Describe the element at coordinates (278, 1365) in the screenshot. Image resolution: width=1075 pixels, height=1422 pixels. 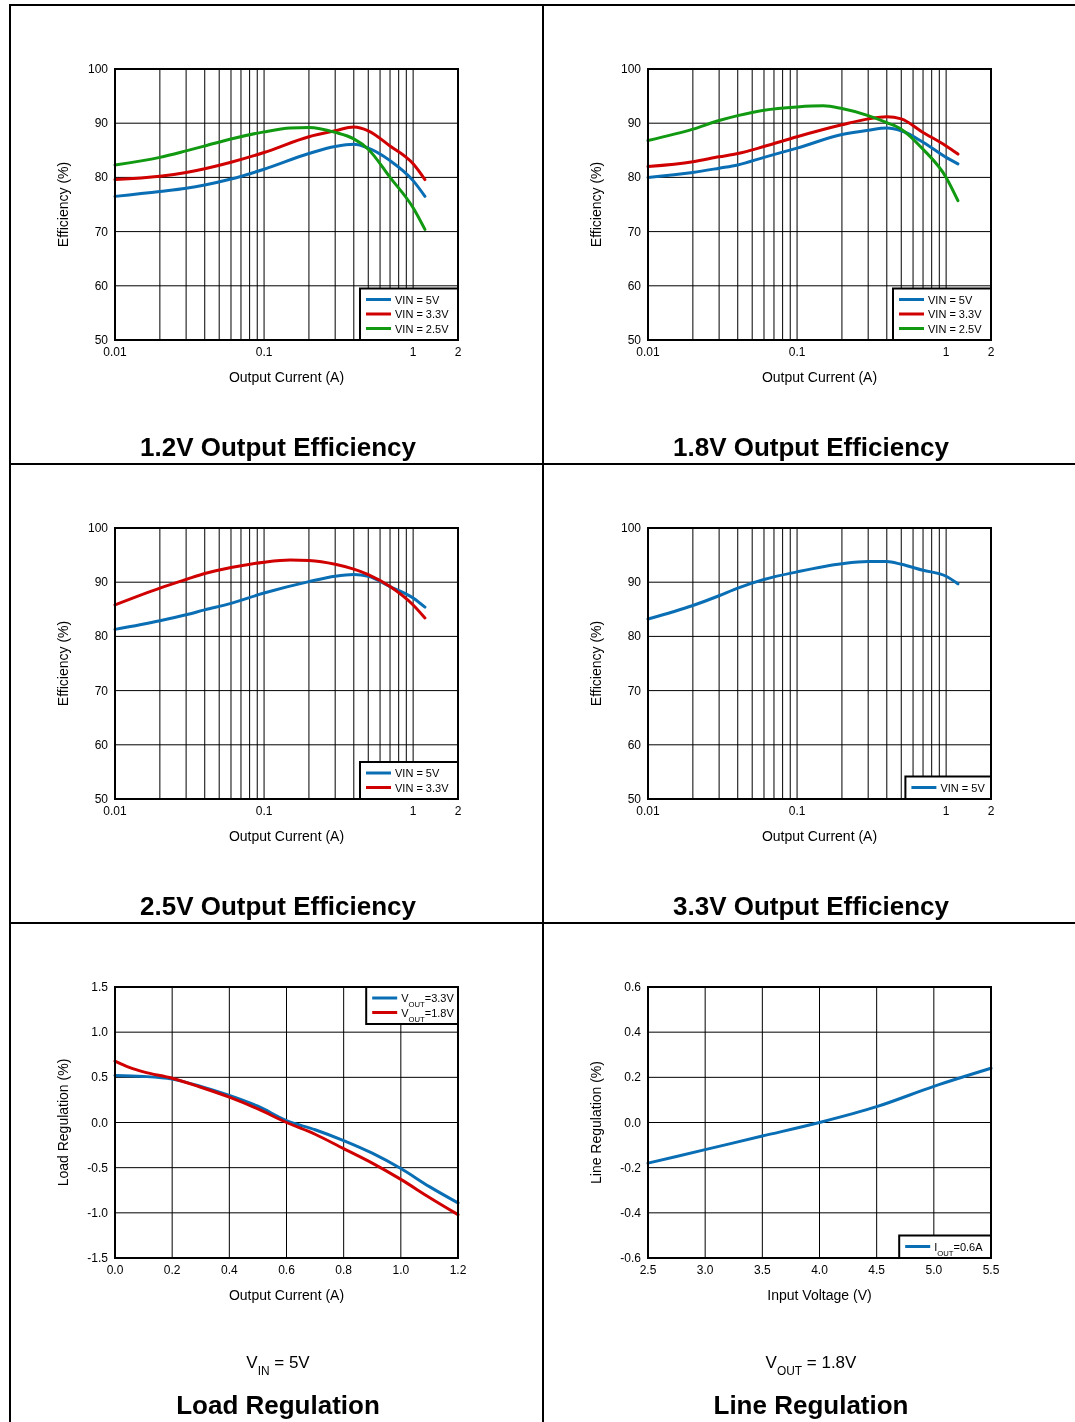
I see `text: V$_{IN}$ = 5V` at that location.